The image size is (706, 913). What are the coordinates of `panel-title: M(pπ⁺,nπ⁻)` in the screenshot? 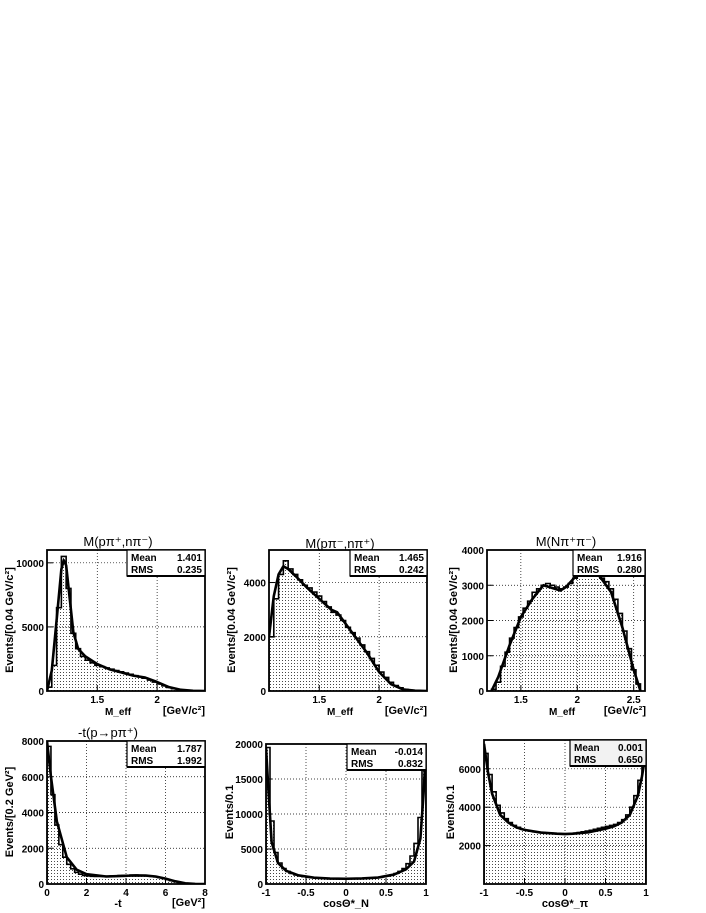 It's located at (117, 541).